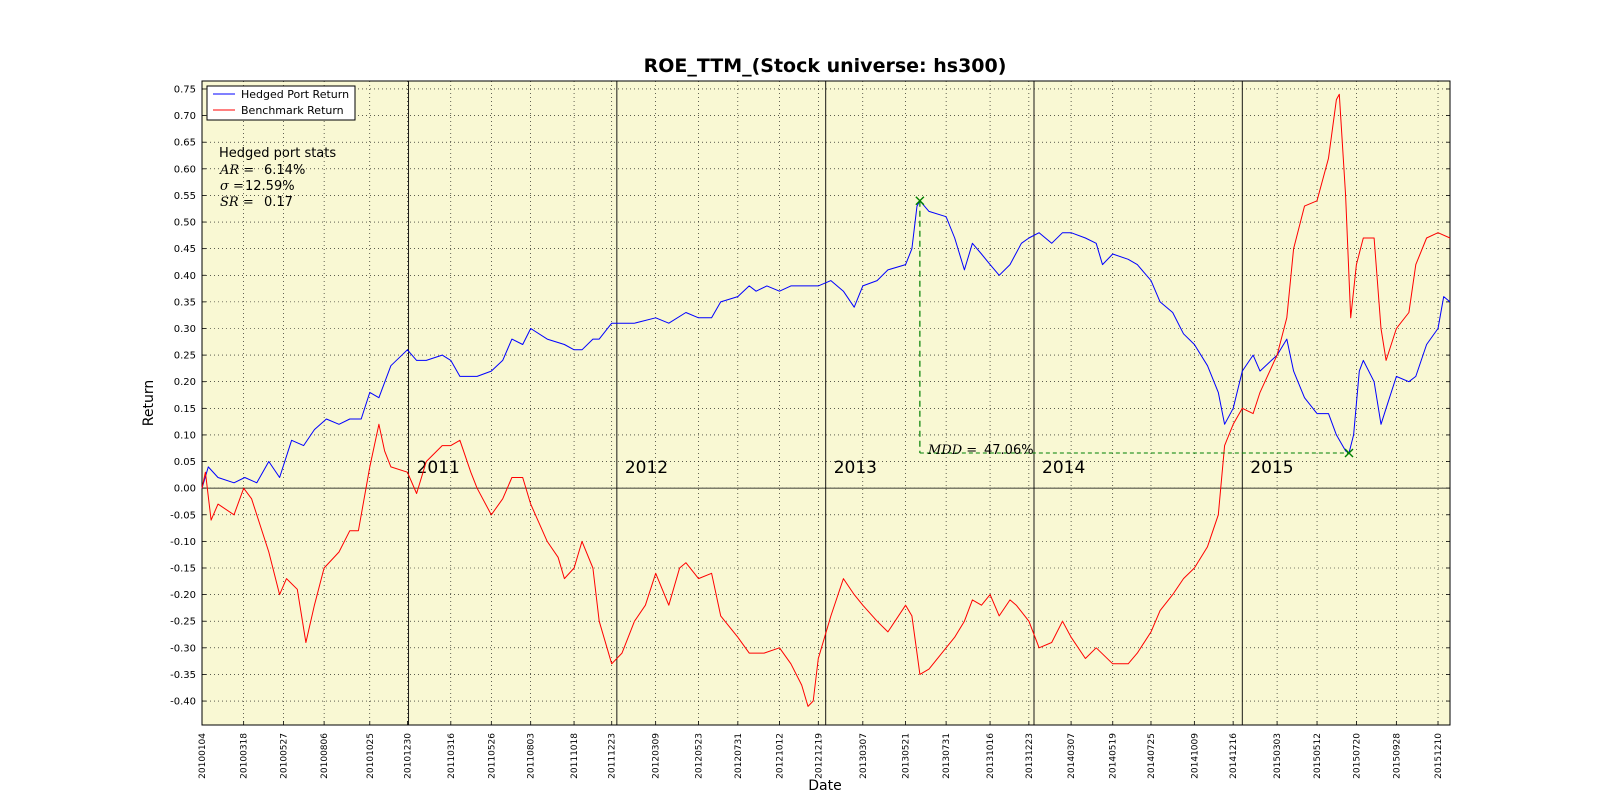 This screenshot has height=800, width=1600. What do you see at coordinates (864, 756) in the screenshot?
I see `x-tick-label: 20130307` at bounding box center [864, 756].